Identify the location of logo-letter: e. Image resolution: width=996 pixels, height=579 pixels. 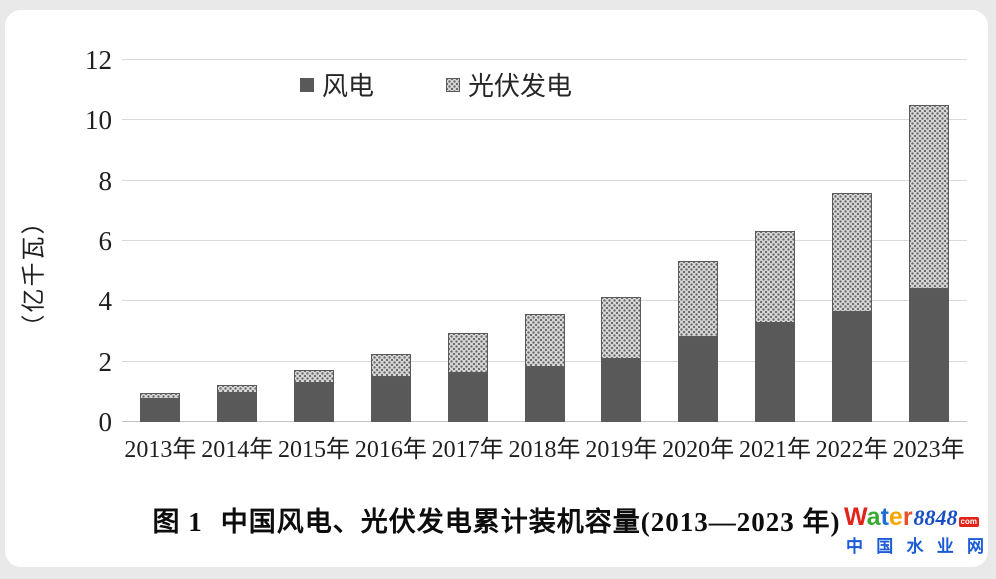
(895, 517).